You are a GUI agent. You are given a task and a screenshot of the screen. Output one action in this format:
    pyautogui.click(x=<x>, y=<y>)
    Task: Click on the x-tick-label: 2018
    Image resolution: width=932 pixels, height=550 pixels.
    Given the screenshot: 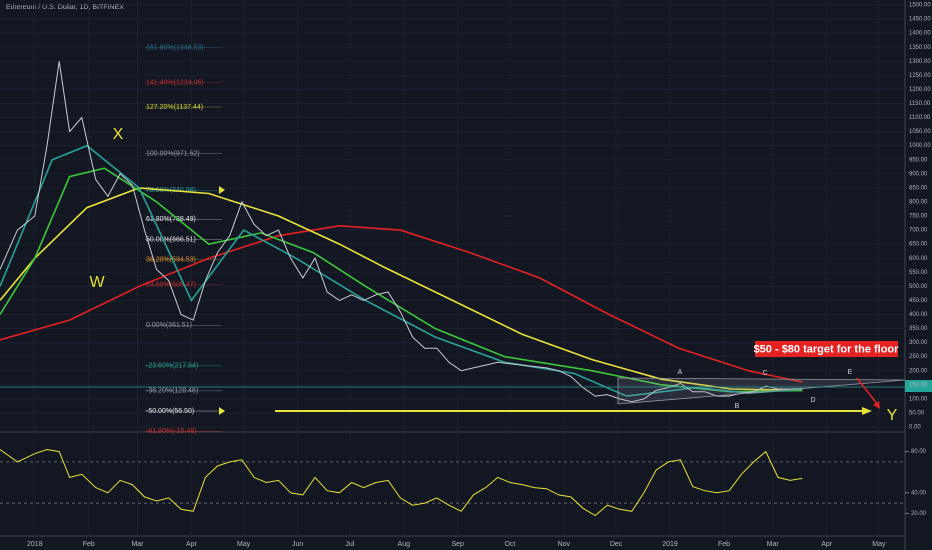 What is the action you would take?
    pyautogui.click(x=35, y=544)
    